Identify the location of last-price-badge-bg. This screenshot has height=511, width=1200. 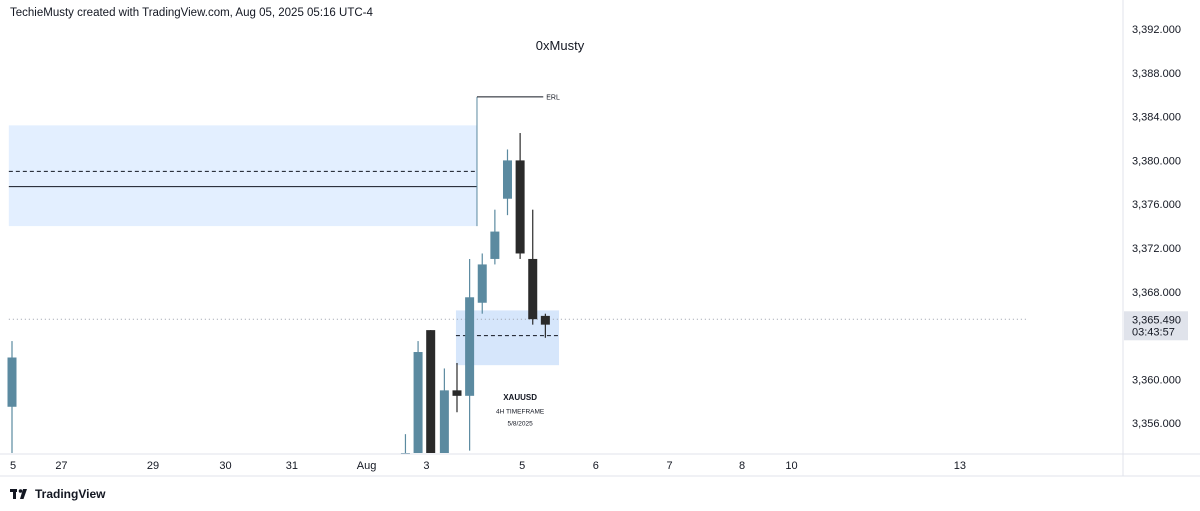
(1156, 326).